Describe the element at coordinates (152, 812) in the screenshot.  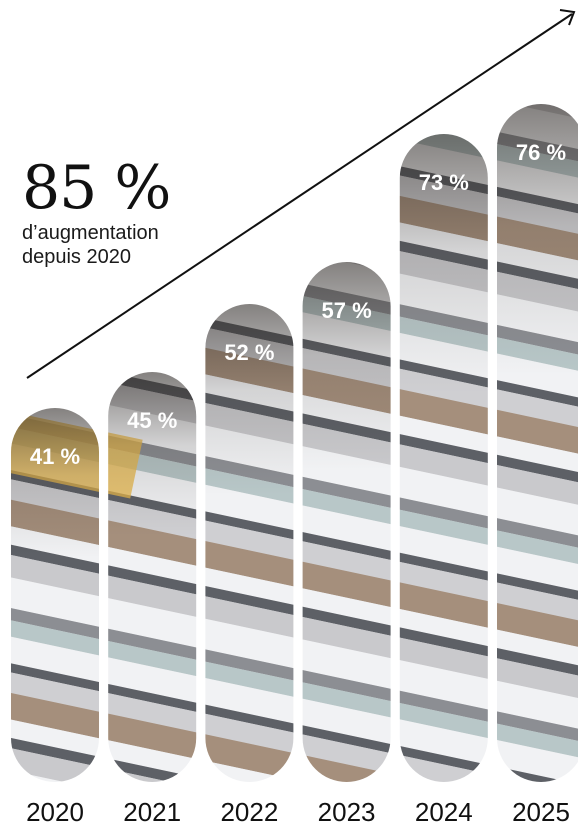
I see `x-axis-label-2021: 2021` at that location.